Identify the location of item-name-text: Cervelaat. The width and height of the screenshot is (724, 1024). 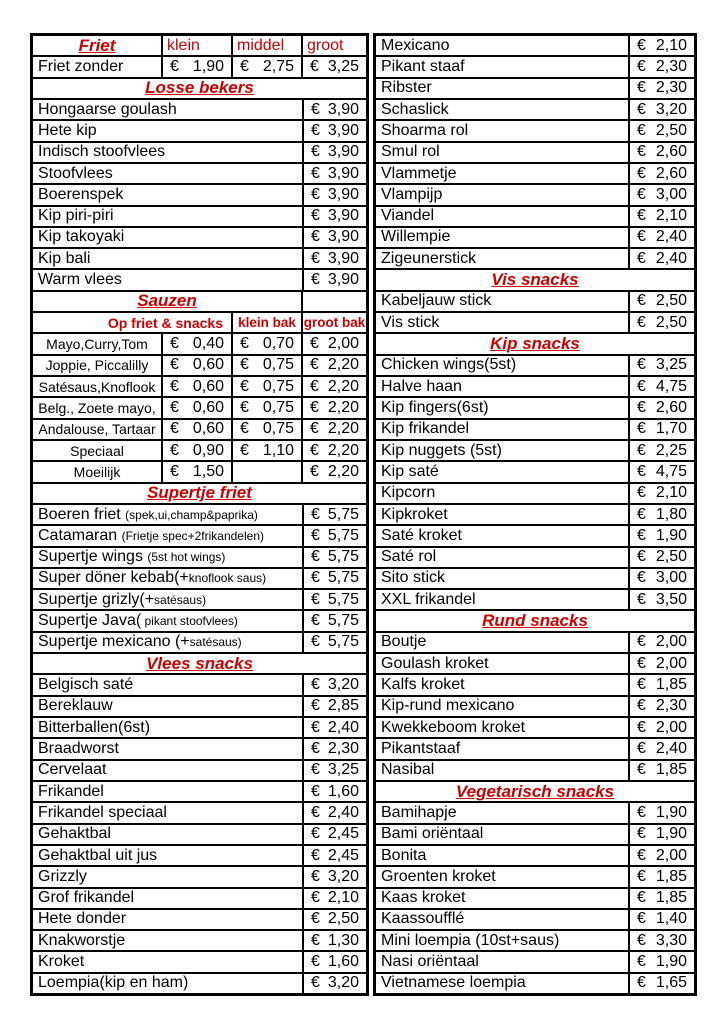
(72, 770).